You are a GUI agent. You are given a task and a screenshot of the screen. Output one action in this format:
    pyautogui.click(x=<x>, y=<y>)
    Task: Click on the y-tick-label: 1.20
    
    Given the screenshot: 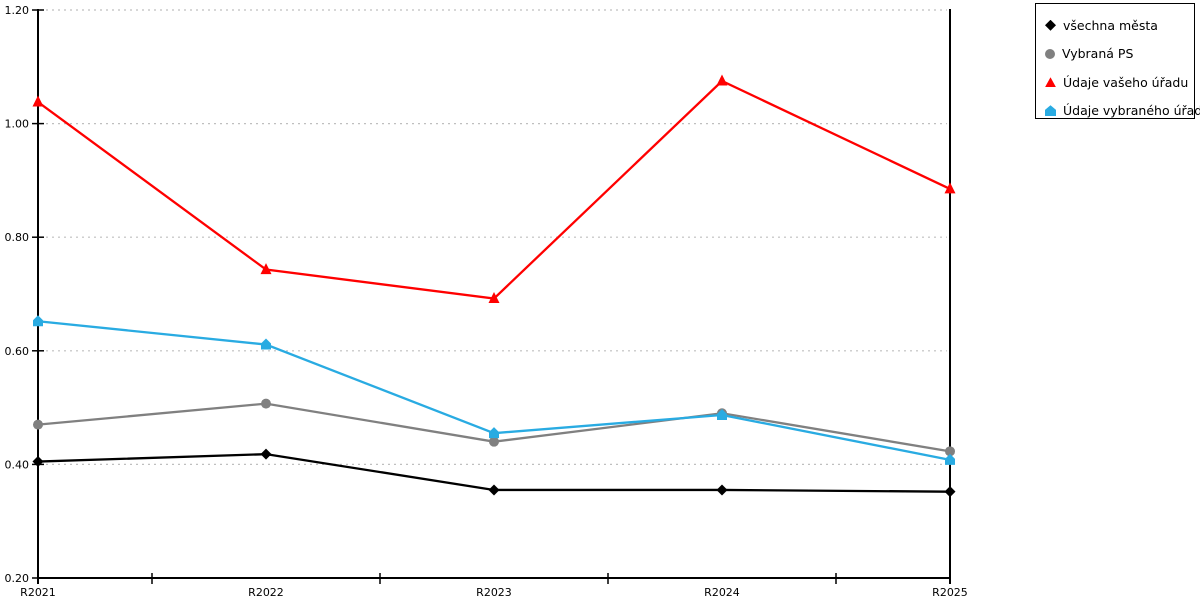 What is the action you would take?
    pyautogui.click(x=17, y=10)
    